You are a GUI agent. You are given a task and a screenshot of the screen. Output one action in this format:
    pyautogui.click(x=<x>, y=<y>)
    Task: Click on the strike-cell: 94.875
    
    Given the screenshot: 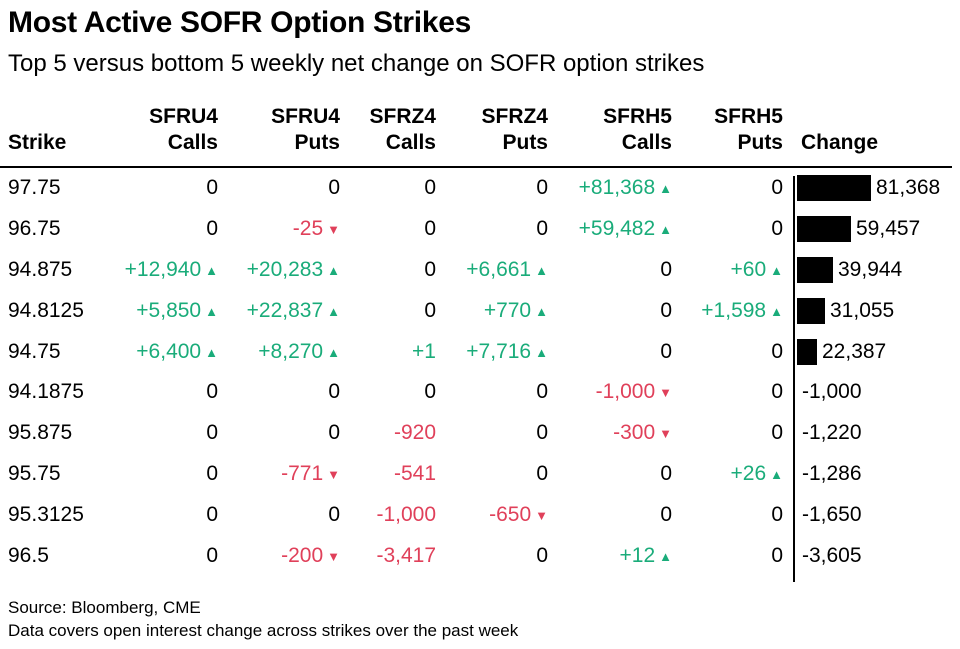 What is the action you would take?
    pyautogui.click(x=40, y=269)
    